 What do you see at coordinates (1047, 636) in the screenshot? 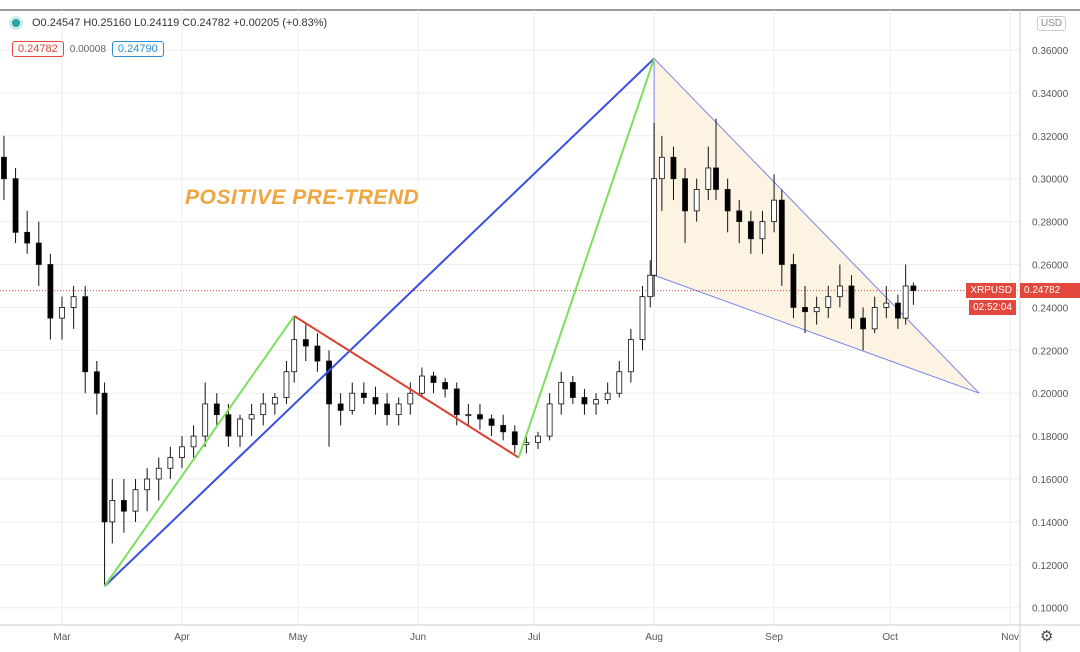
I see `gear-icon: ⚙` at bounding box center [1047, 636].